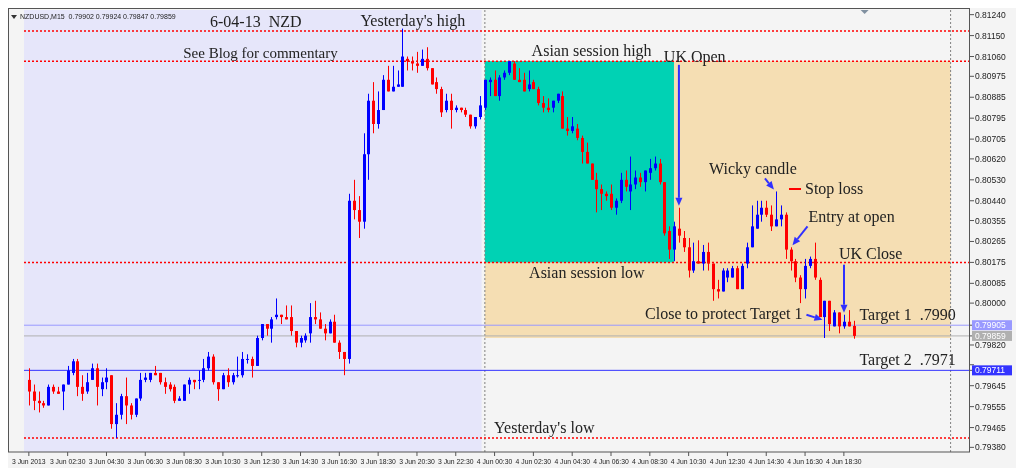  What do you see at coordinates (990, 335) in the screenshot?
I see `y-tick-label: 0.79859` at bounding box center [990, 335].